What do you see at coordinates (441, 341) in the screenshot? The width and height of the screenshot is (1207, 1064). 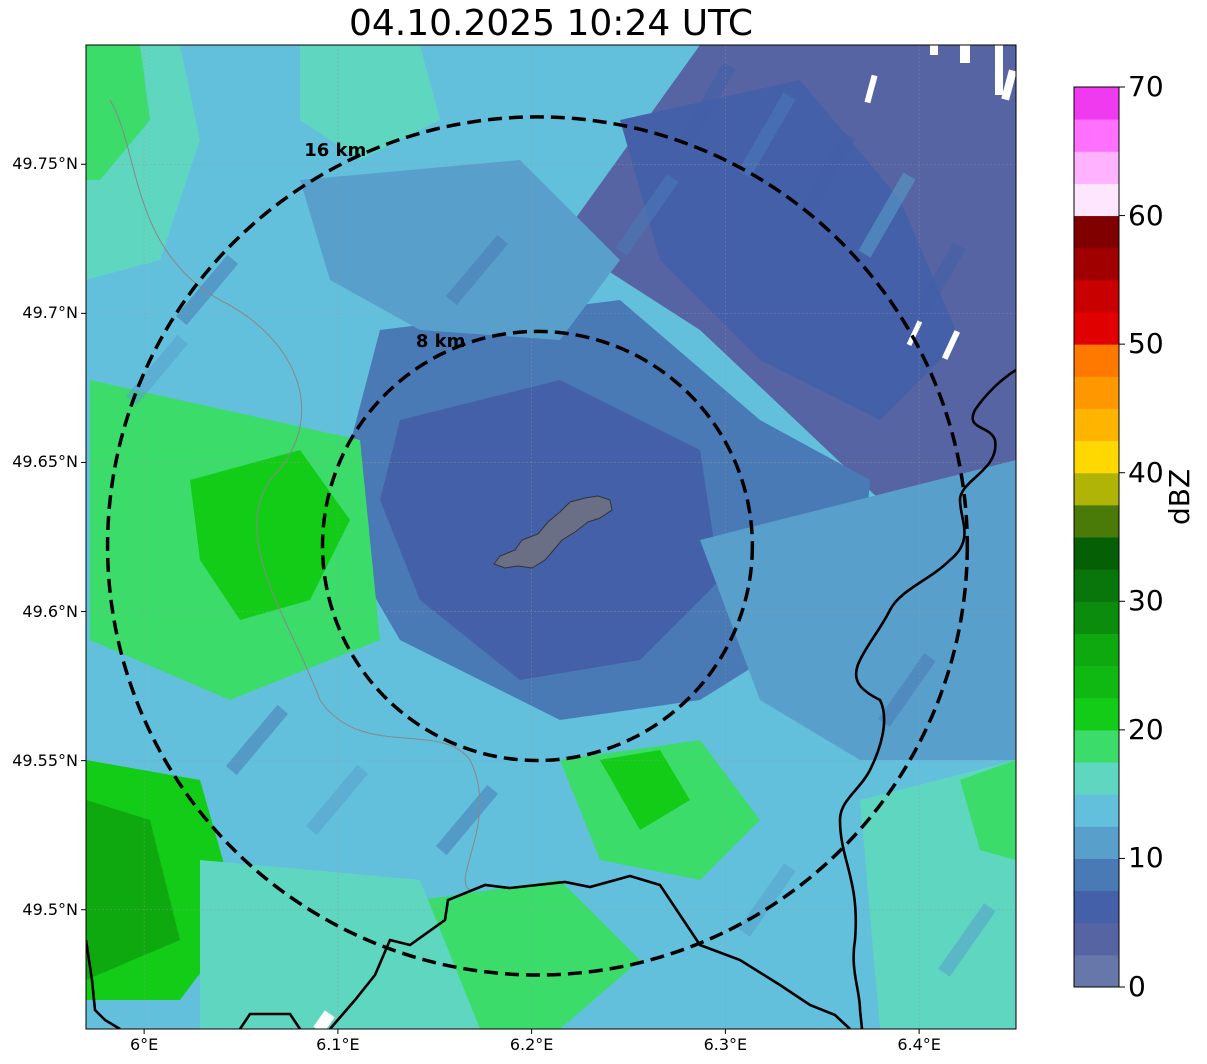 I see `range-ring-label: 8 km` at bounding box center [441, 341].